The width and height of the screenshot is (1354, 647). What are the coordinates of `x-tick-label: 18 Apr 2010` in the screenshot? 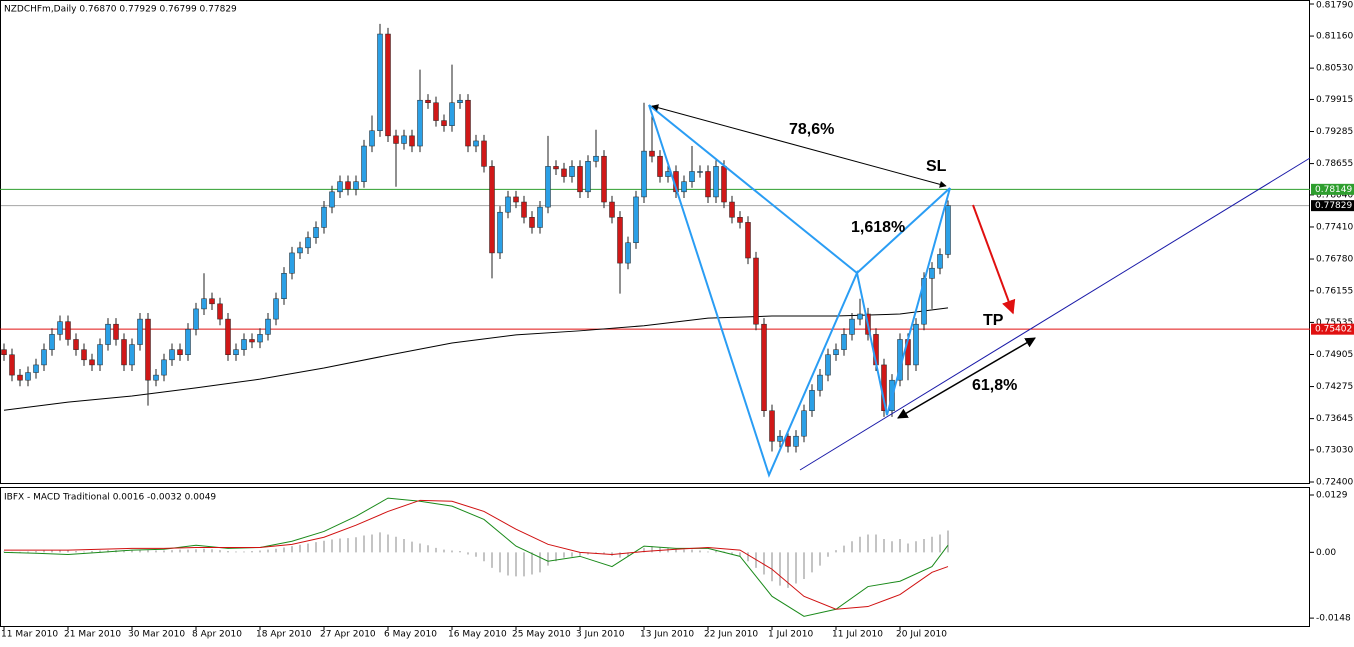 It's located at (284, 635).